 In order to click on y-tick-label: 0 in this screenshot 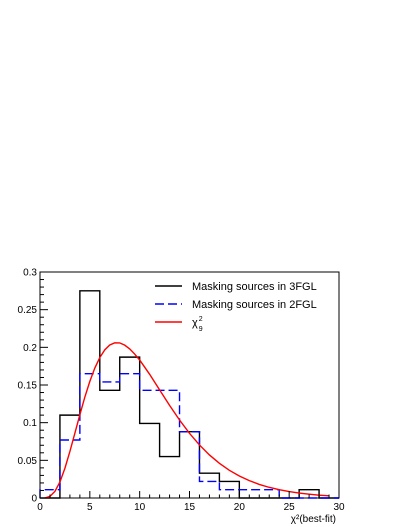, I will do `click(34, 499)`.